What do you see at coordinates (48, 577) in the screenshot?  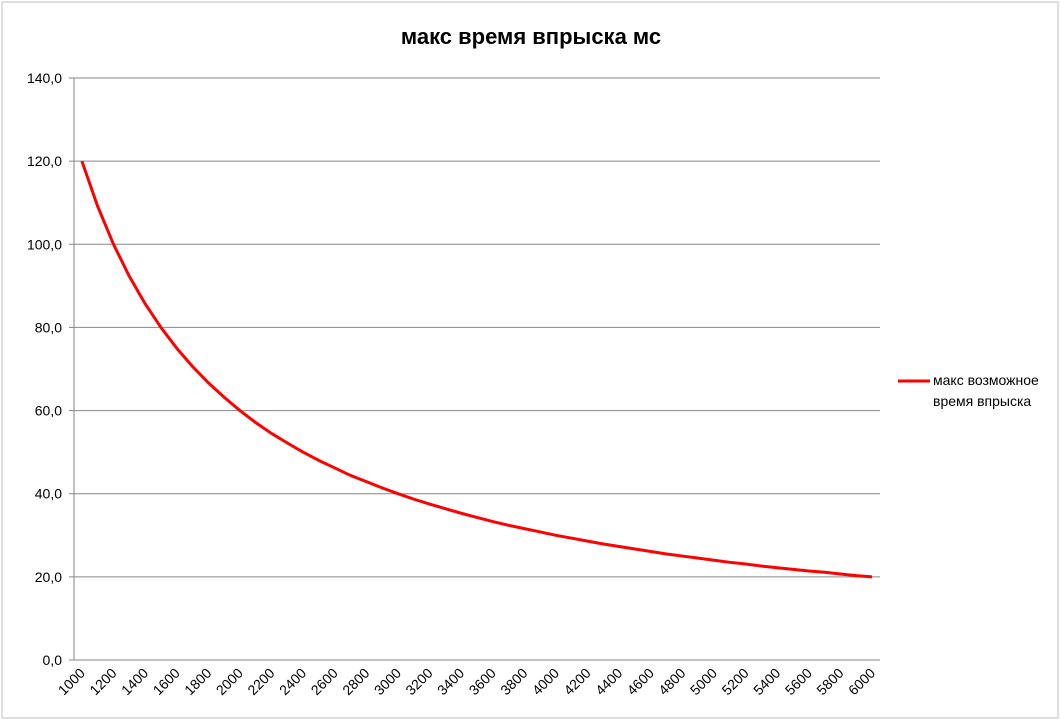 I see `y-tick-label: 20,0` at bounding box center [48, 577].